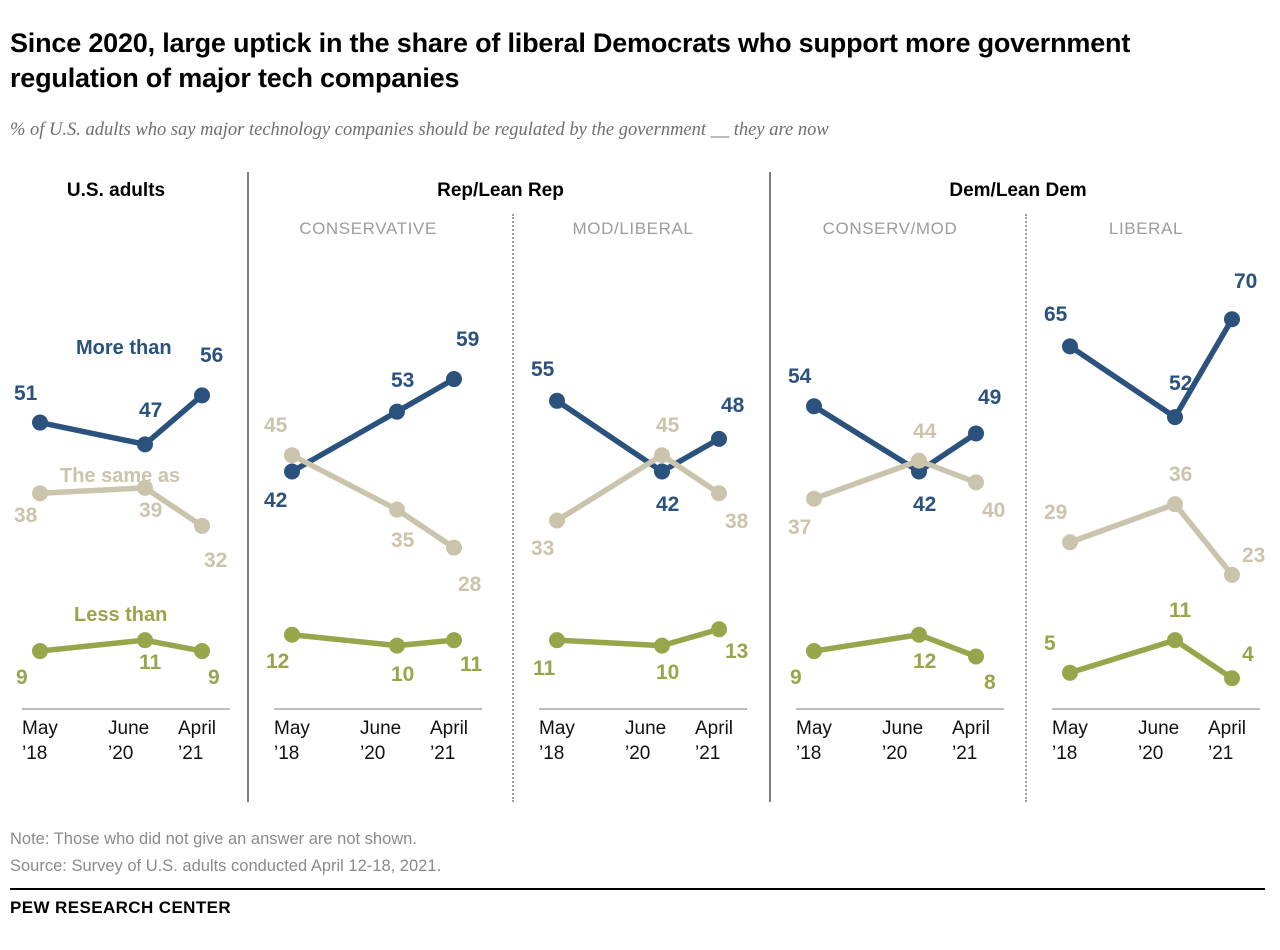  Describe the element at coordinates (1181, 384) in the screenshot. I see `value-label-more-1: 52` at that location.